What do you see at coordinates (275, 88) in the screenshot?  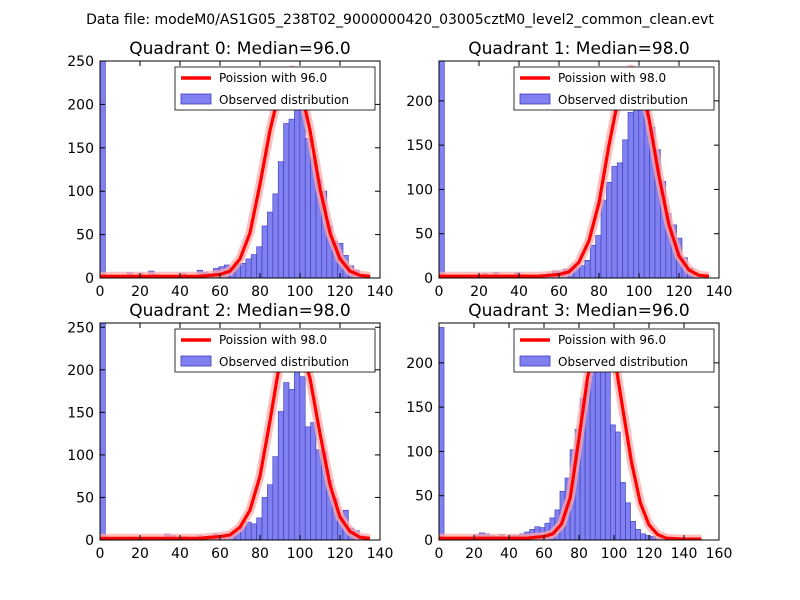 I see `legend: Poission with 96.0 Observed distribution` at bounding box center [275, 88].